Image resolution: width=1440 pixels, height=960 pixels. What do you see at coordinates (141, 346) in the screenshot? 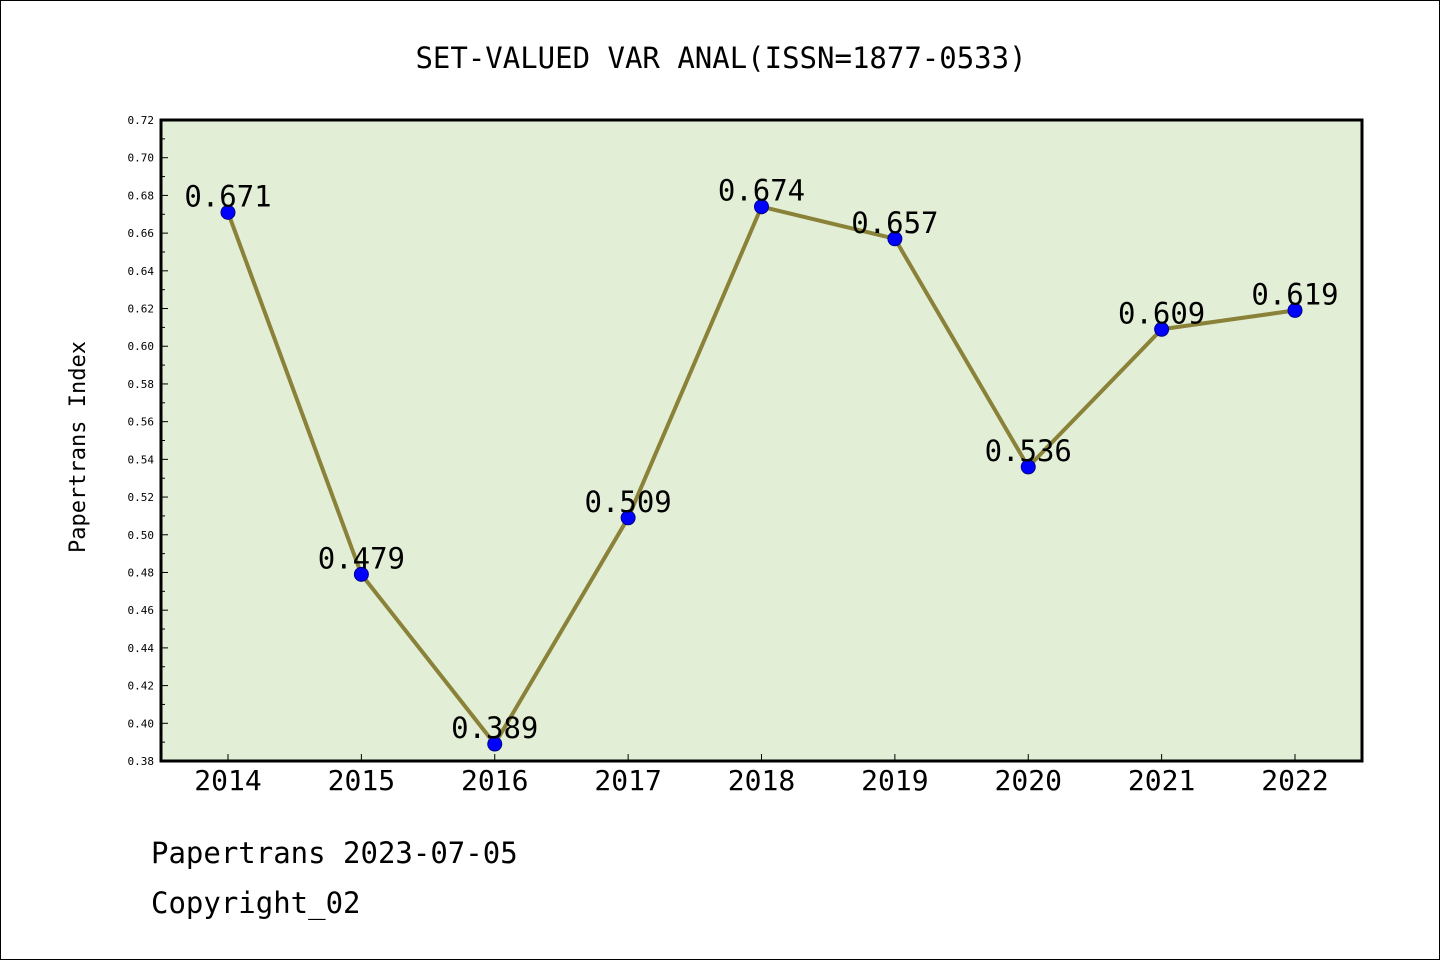
I see `y-tick-label: 0.60` at bounding box center [141, 346].